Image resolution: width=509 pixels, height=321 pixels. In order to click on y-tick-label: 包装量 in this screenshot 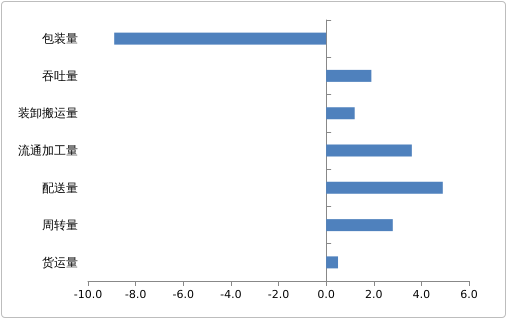, I will do `click(60, 39)`.